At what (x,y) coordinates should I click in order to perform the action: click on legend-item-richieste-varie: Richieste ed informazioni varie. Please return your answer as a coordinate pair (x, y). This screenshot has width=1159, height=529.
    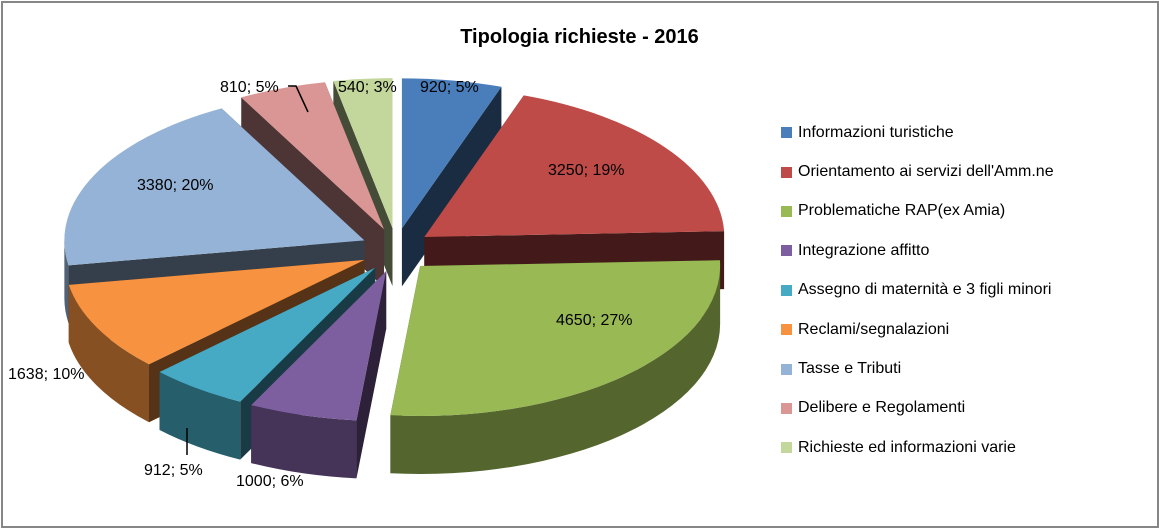
    Looking at the image, I should click on (917, 447).